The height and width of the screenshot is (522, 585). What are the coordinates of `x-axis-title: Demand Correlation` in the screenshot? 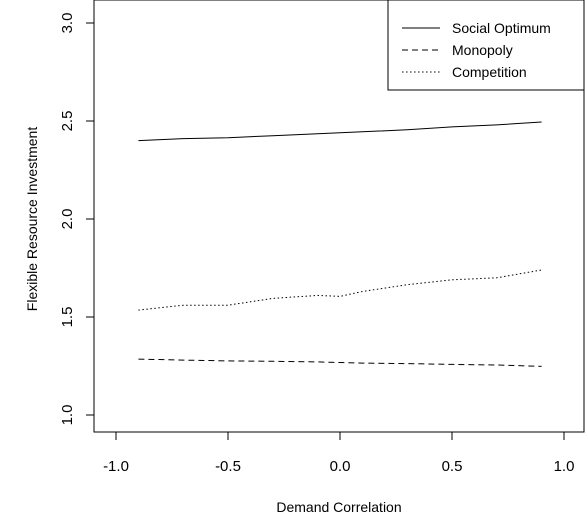 It's located at (338, 507).